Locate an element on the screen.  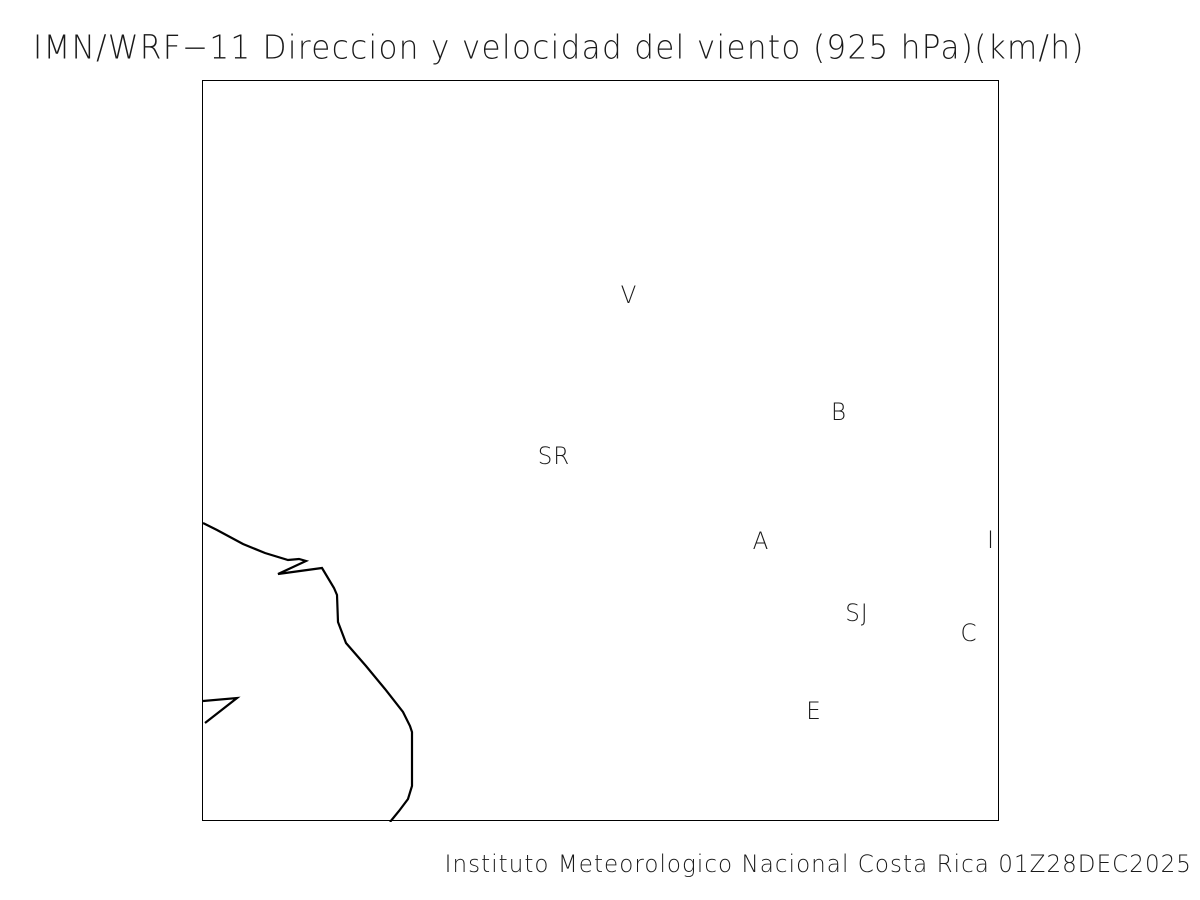
station-label-C: C is located at coordinates (969, 633).